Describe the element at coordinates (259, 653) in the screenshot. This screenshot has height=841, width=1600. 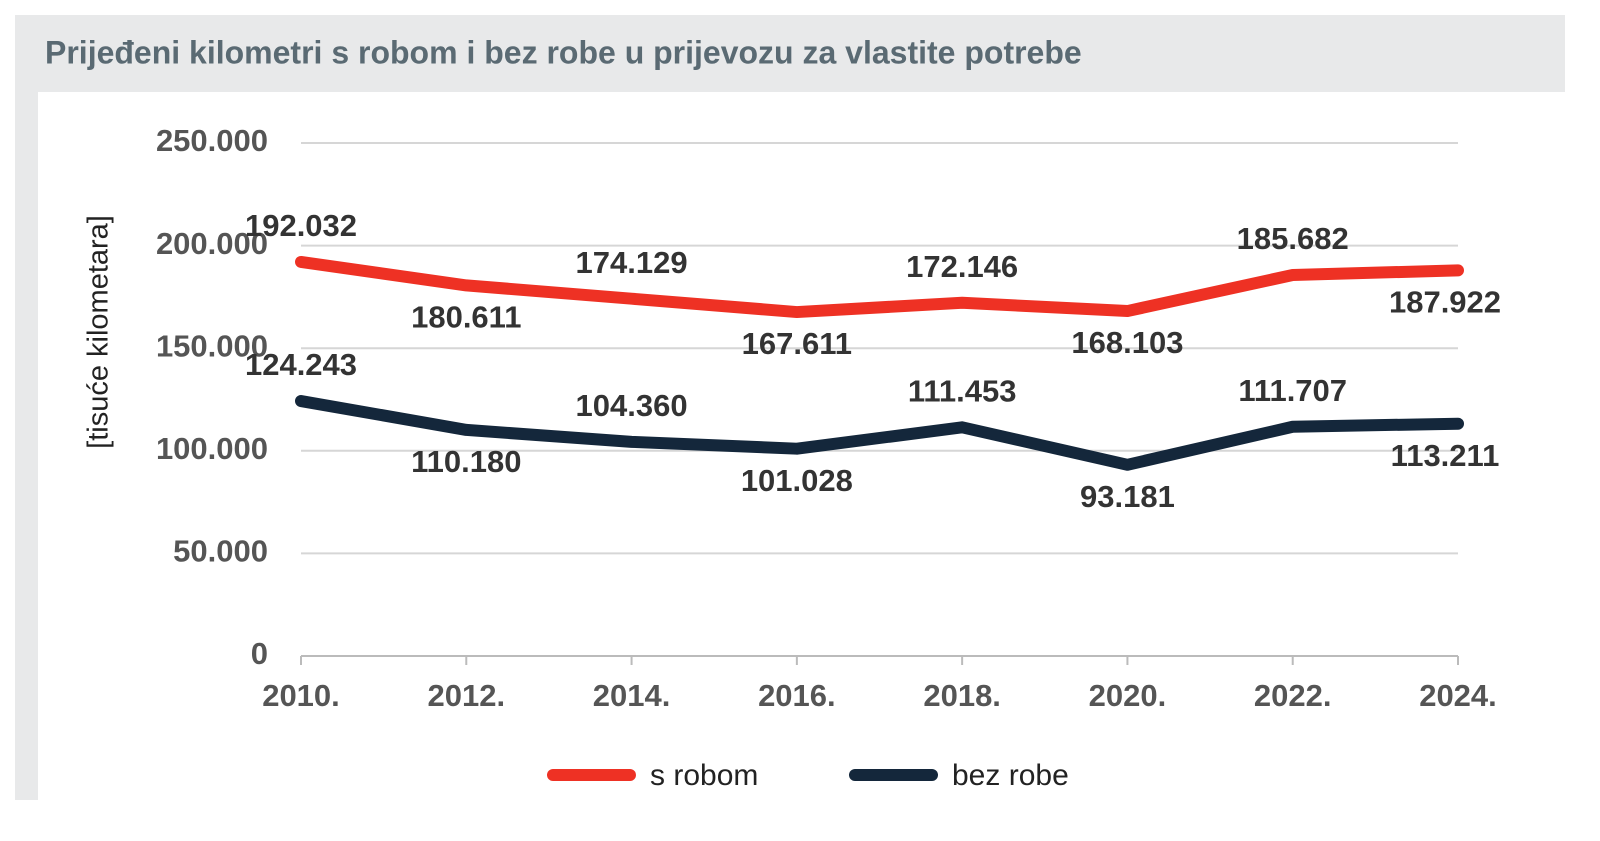
I see `y-tick-label: 0` at that location.